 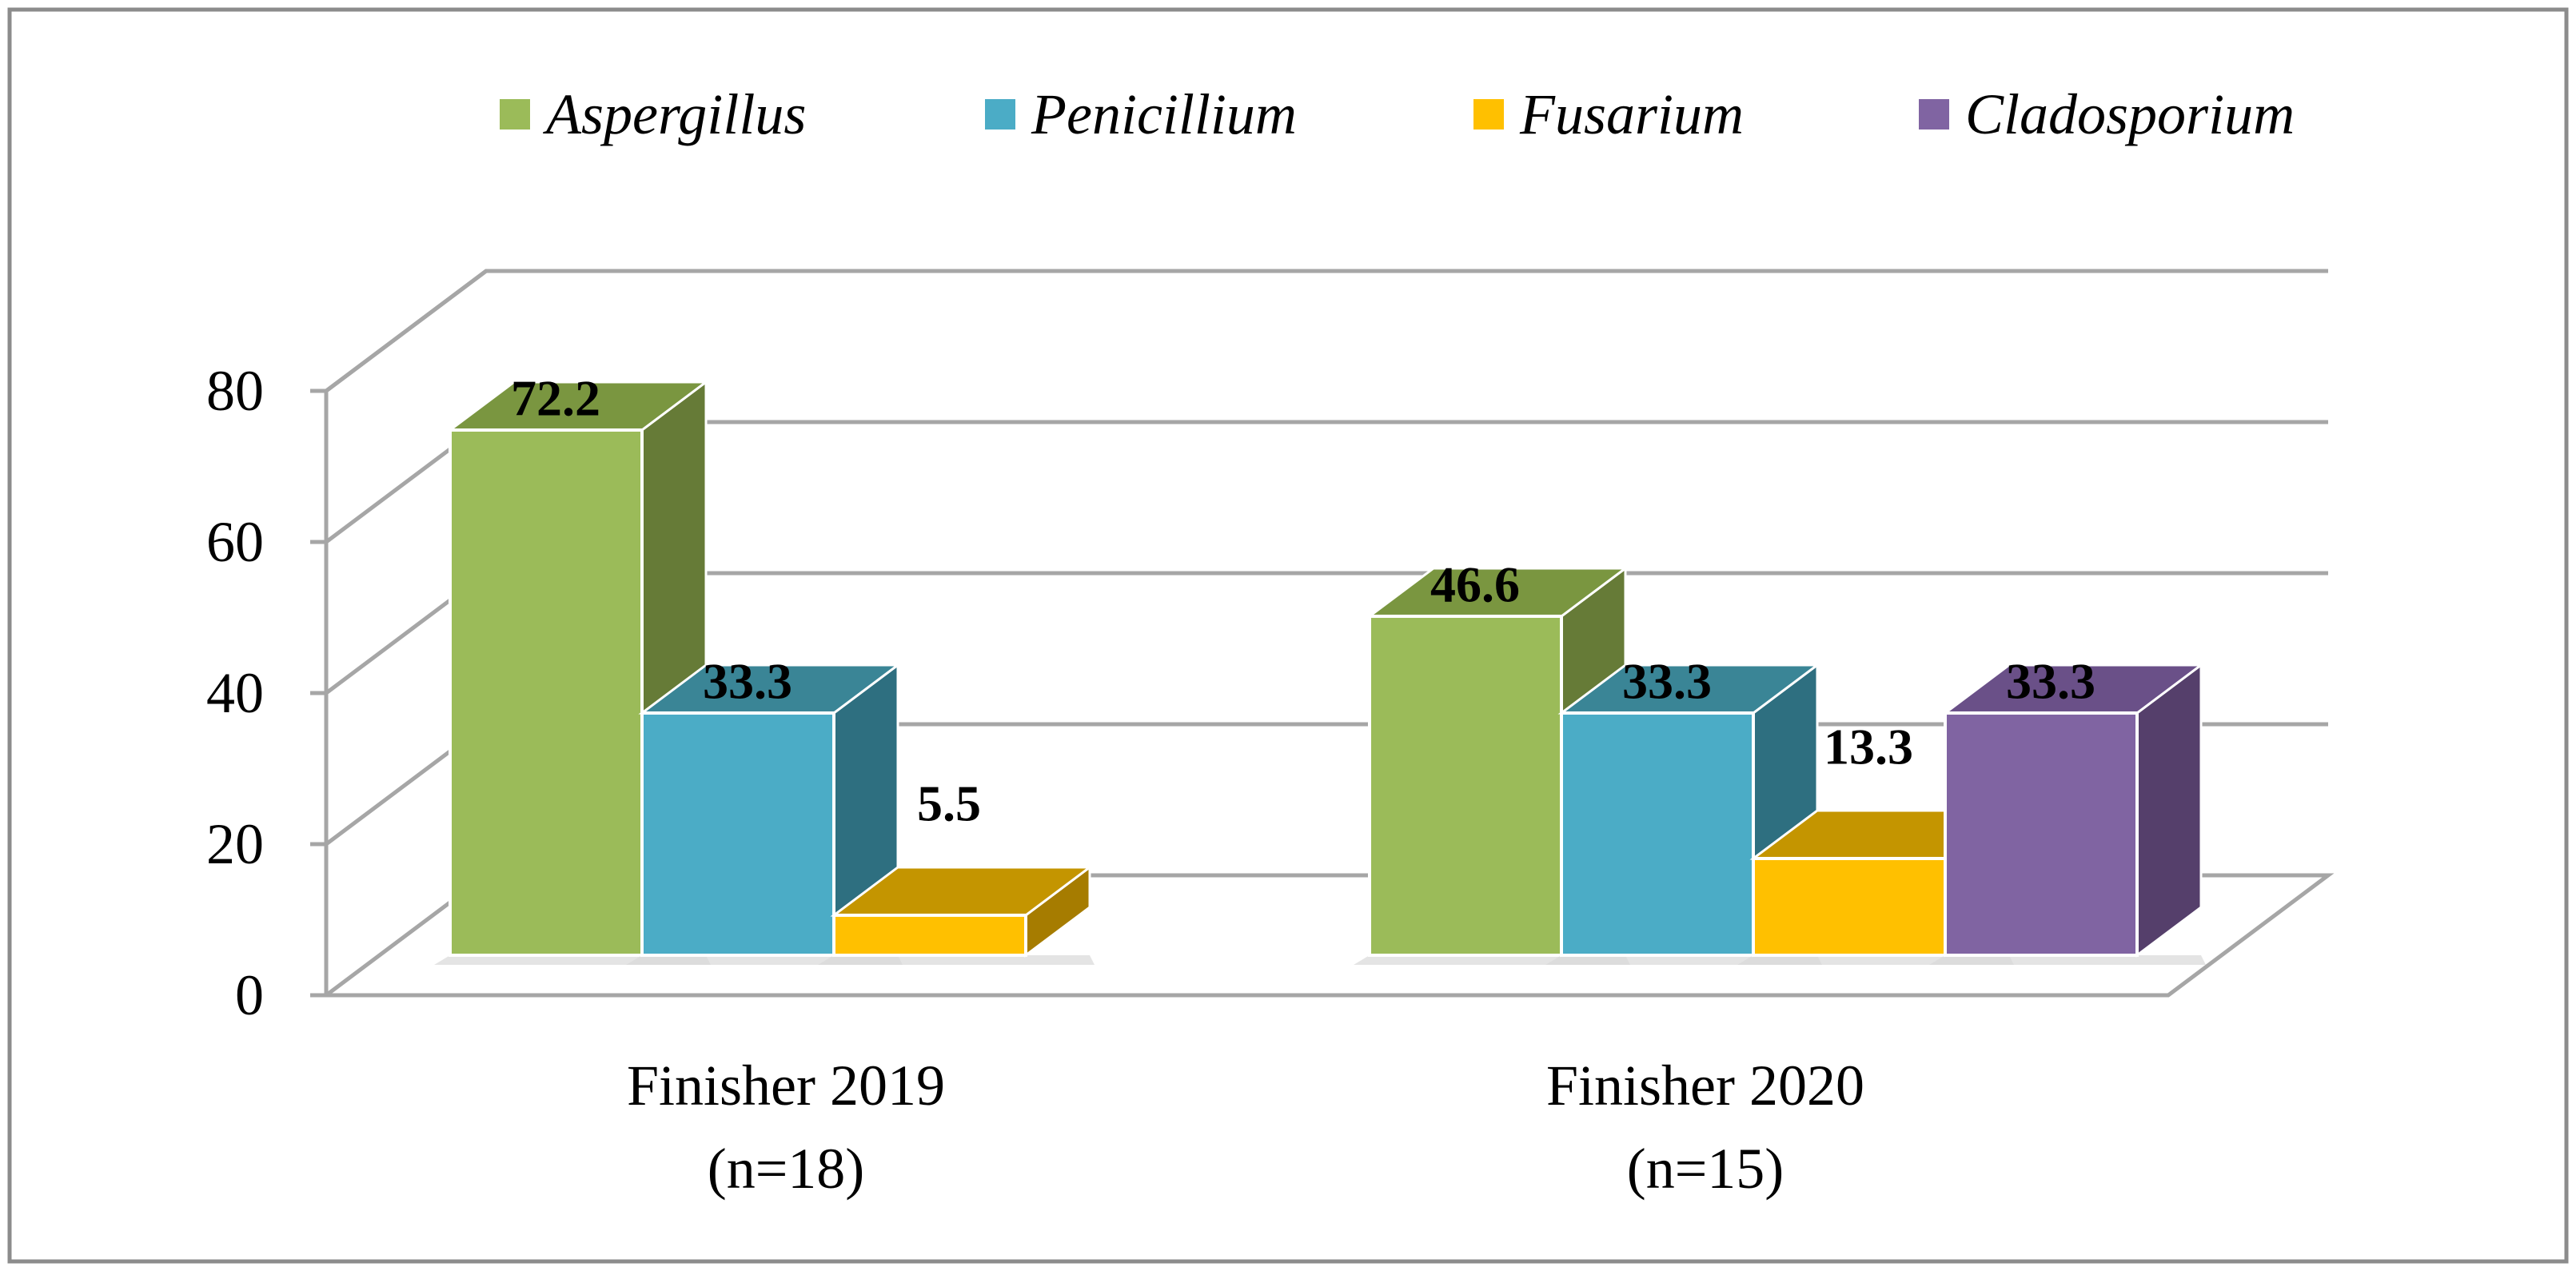 What do you see at coordinates (1631, 114) in the screenshot?
I see `legend-label-fusarium: Fusarium` at bounding box center [1631, 114].